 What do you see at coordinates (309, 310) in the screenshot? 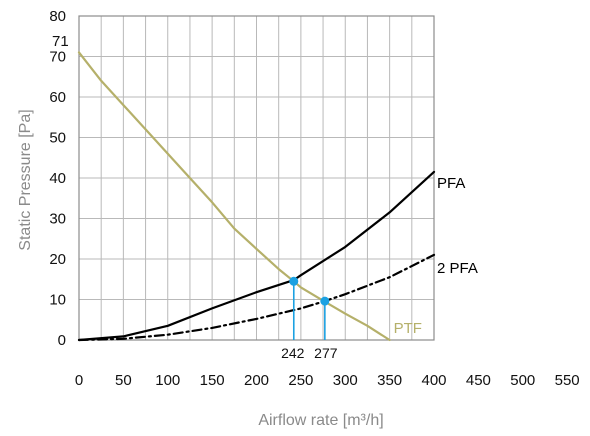
I see `operating-point-guides` at bounding box center [309, 310].